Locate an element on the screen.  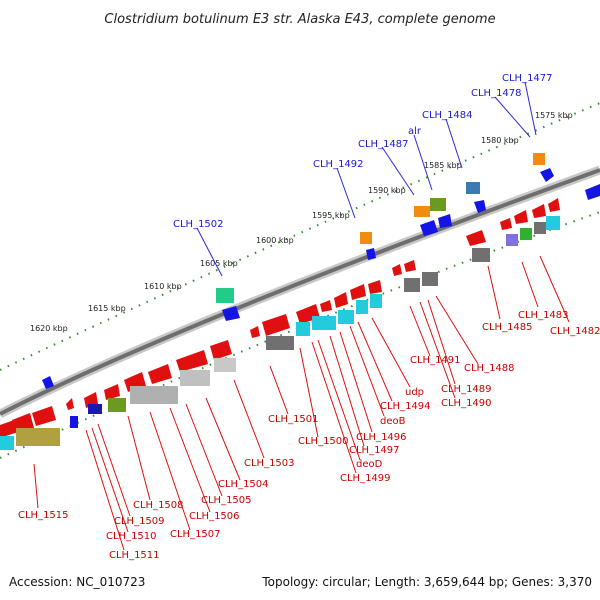
gene-label: CLH_1499 is located at coordinates (365, 478).